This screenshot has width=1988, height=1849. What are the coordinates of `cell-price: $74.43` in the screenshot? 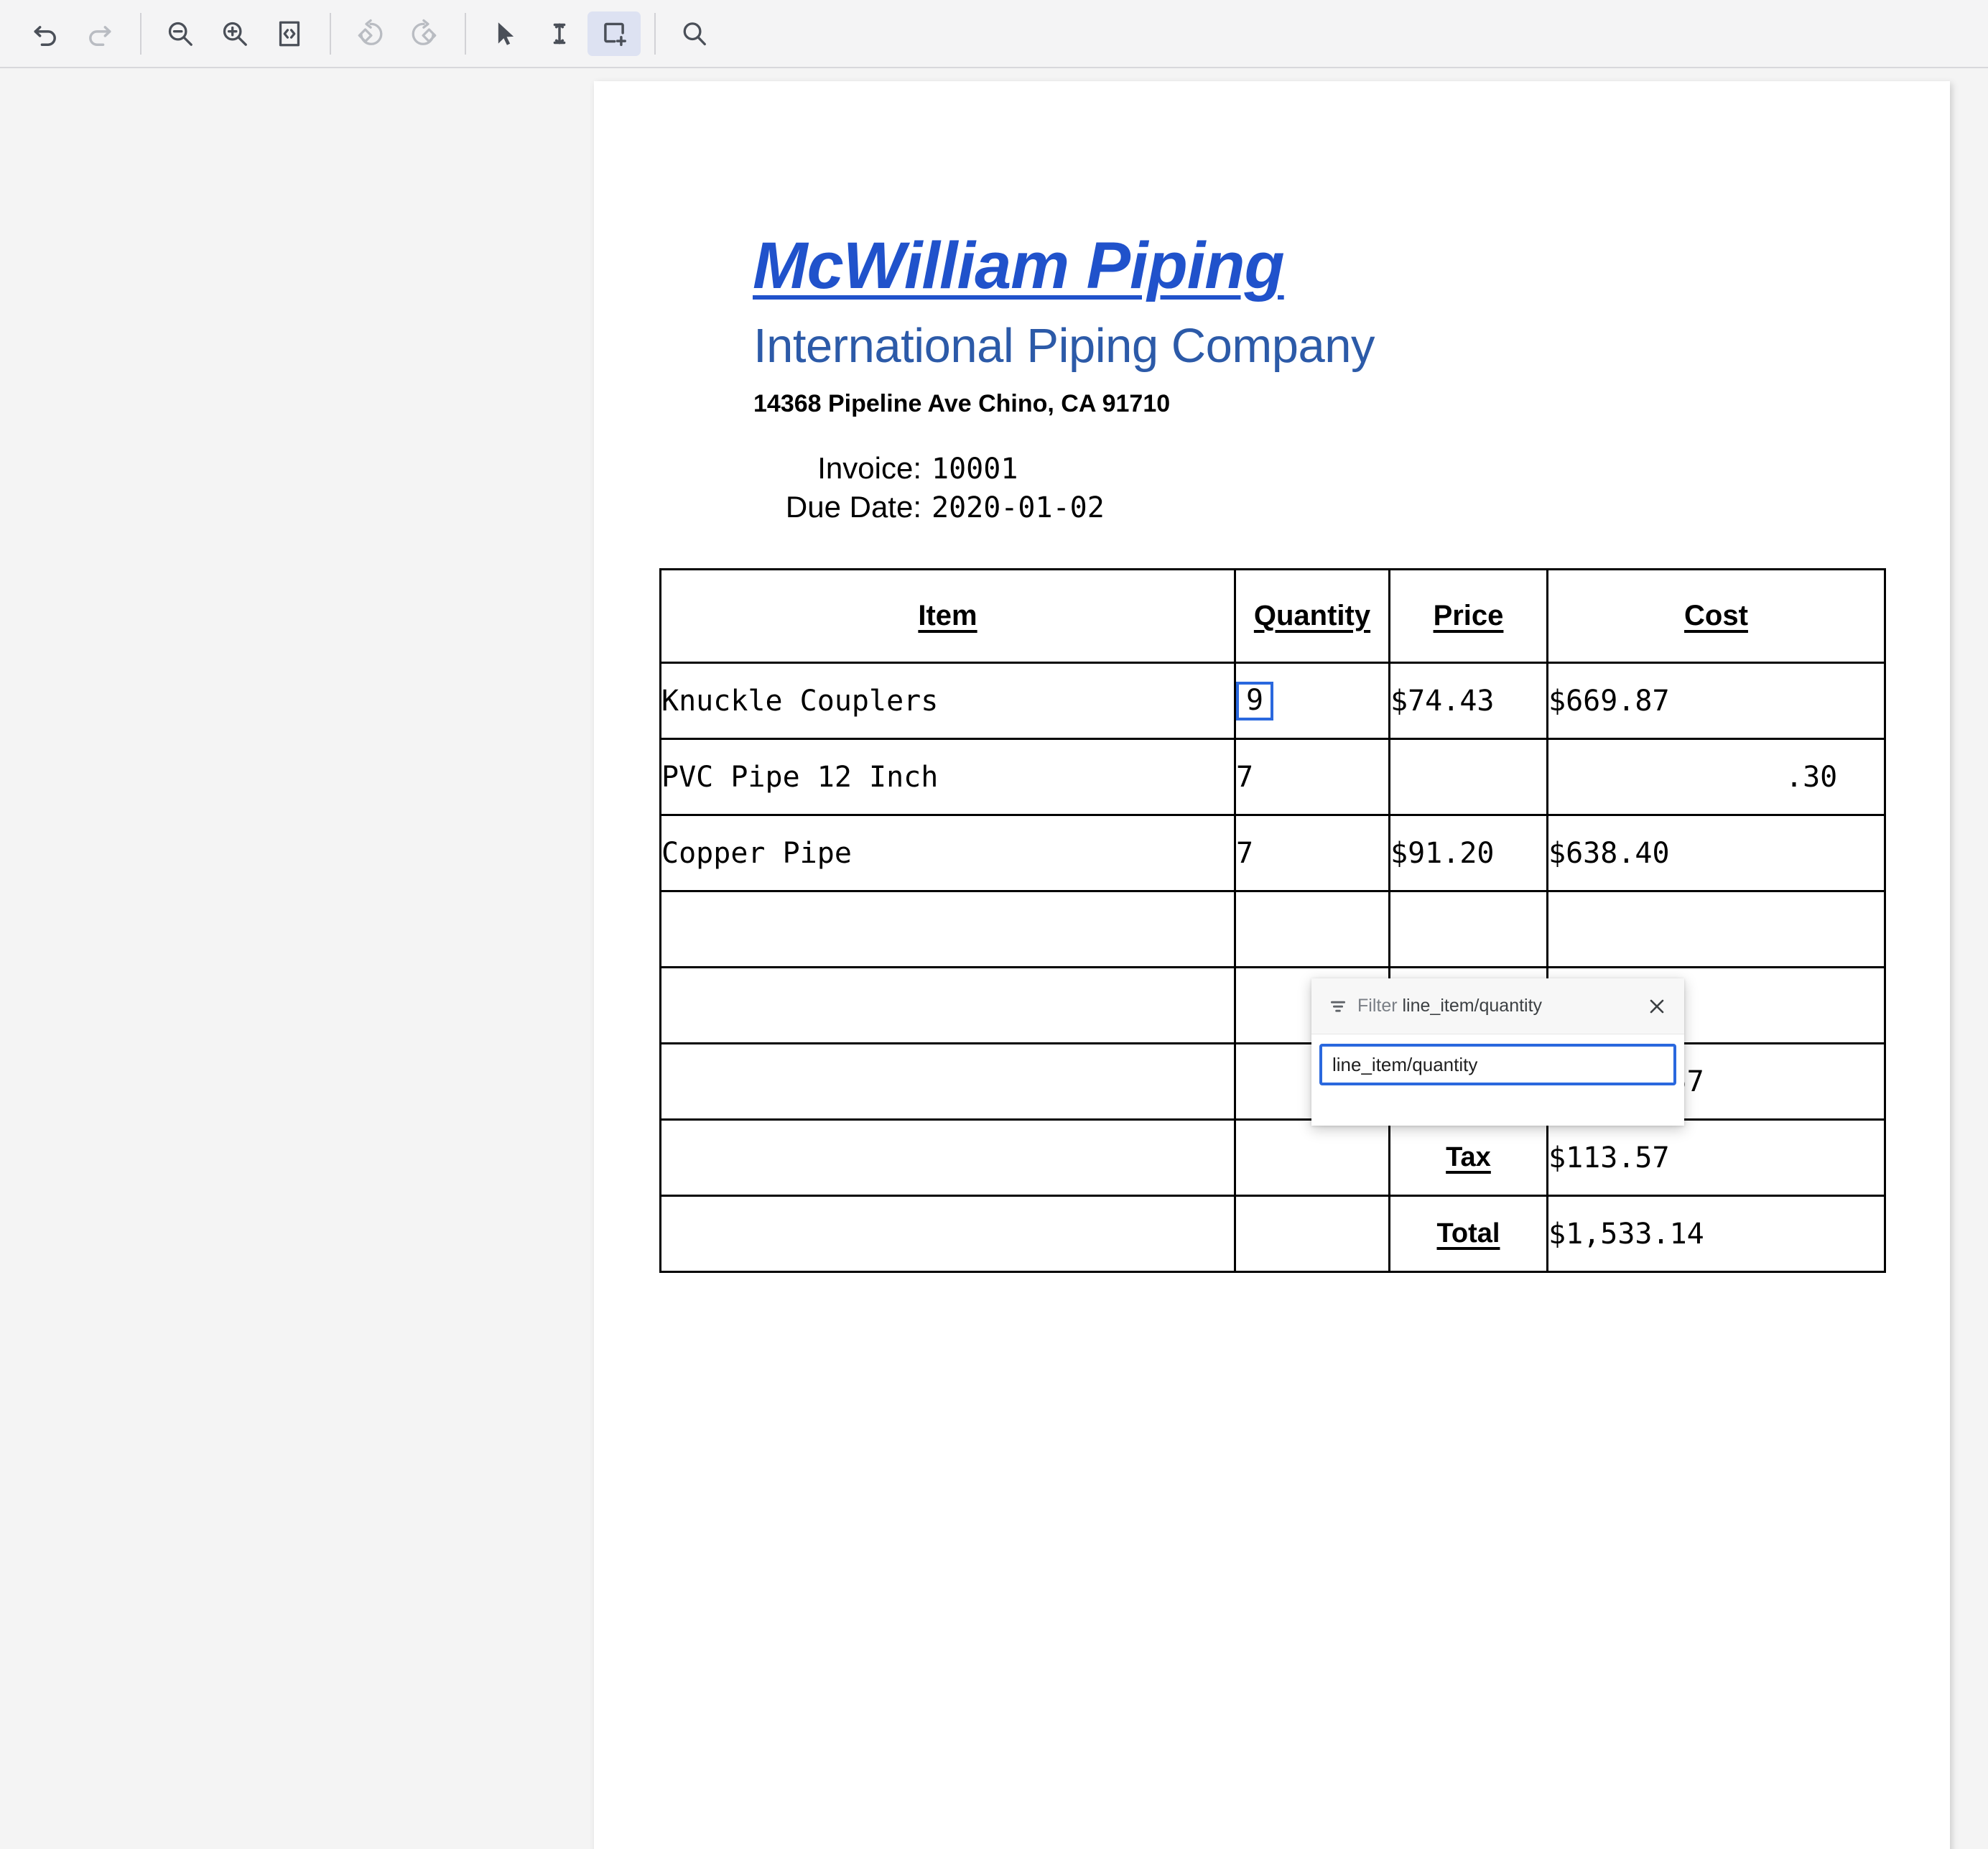 It's located at (1468, 701).